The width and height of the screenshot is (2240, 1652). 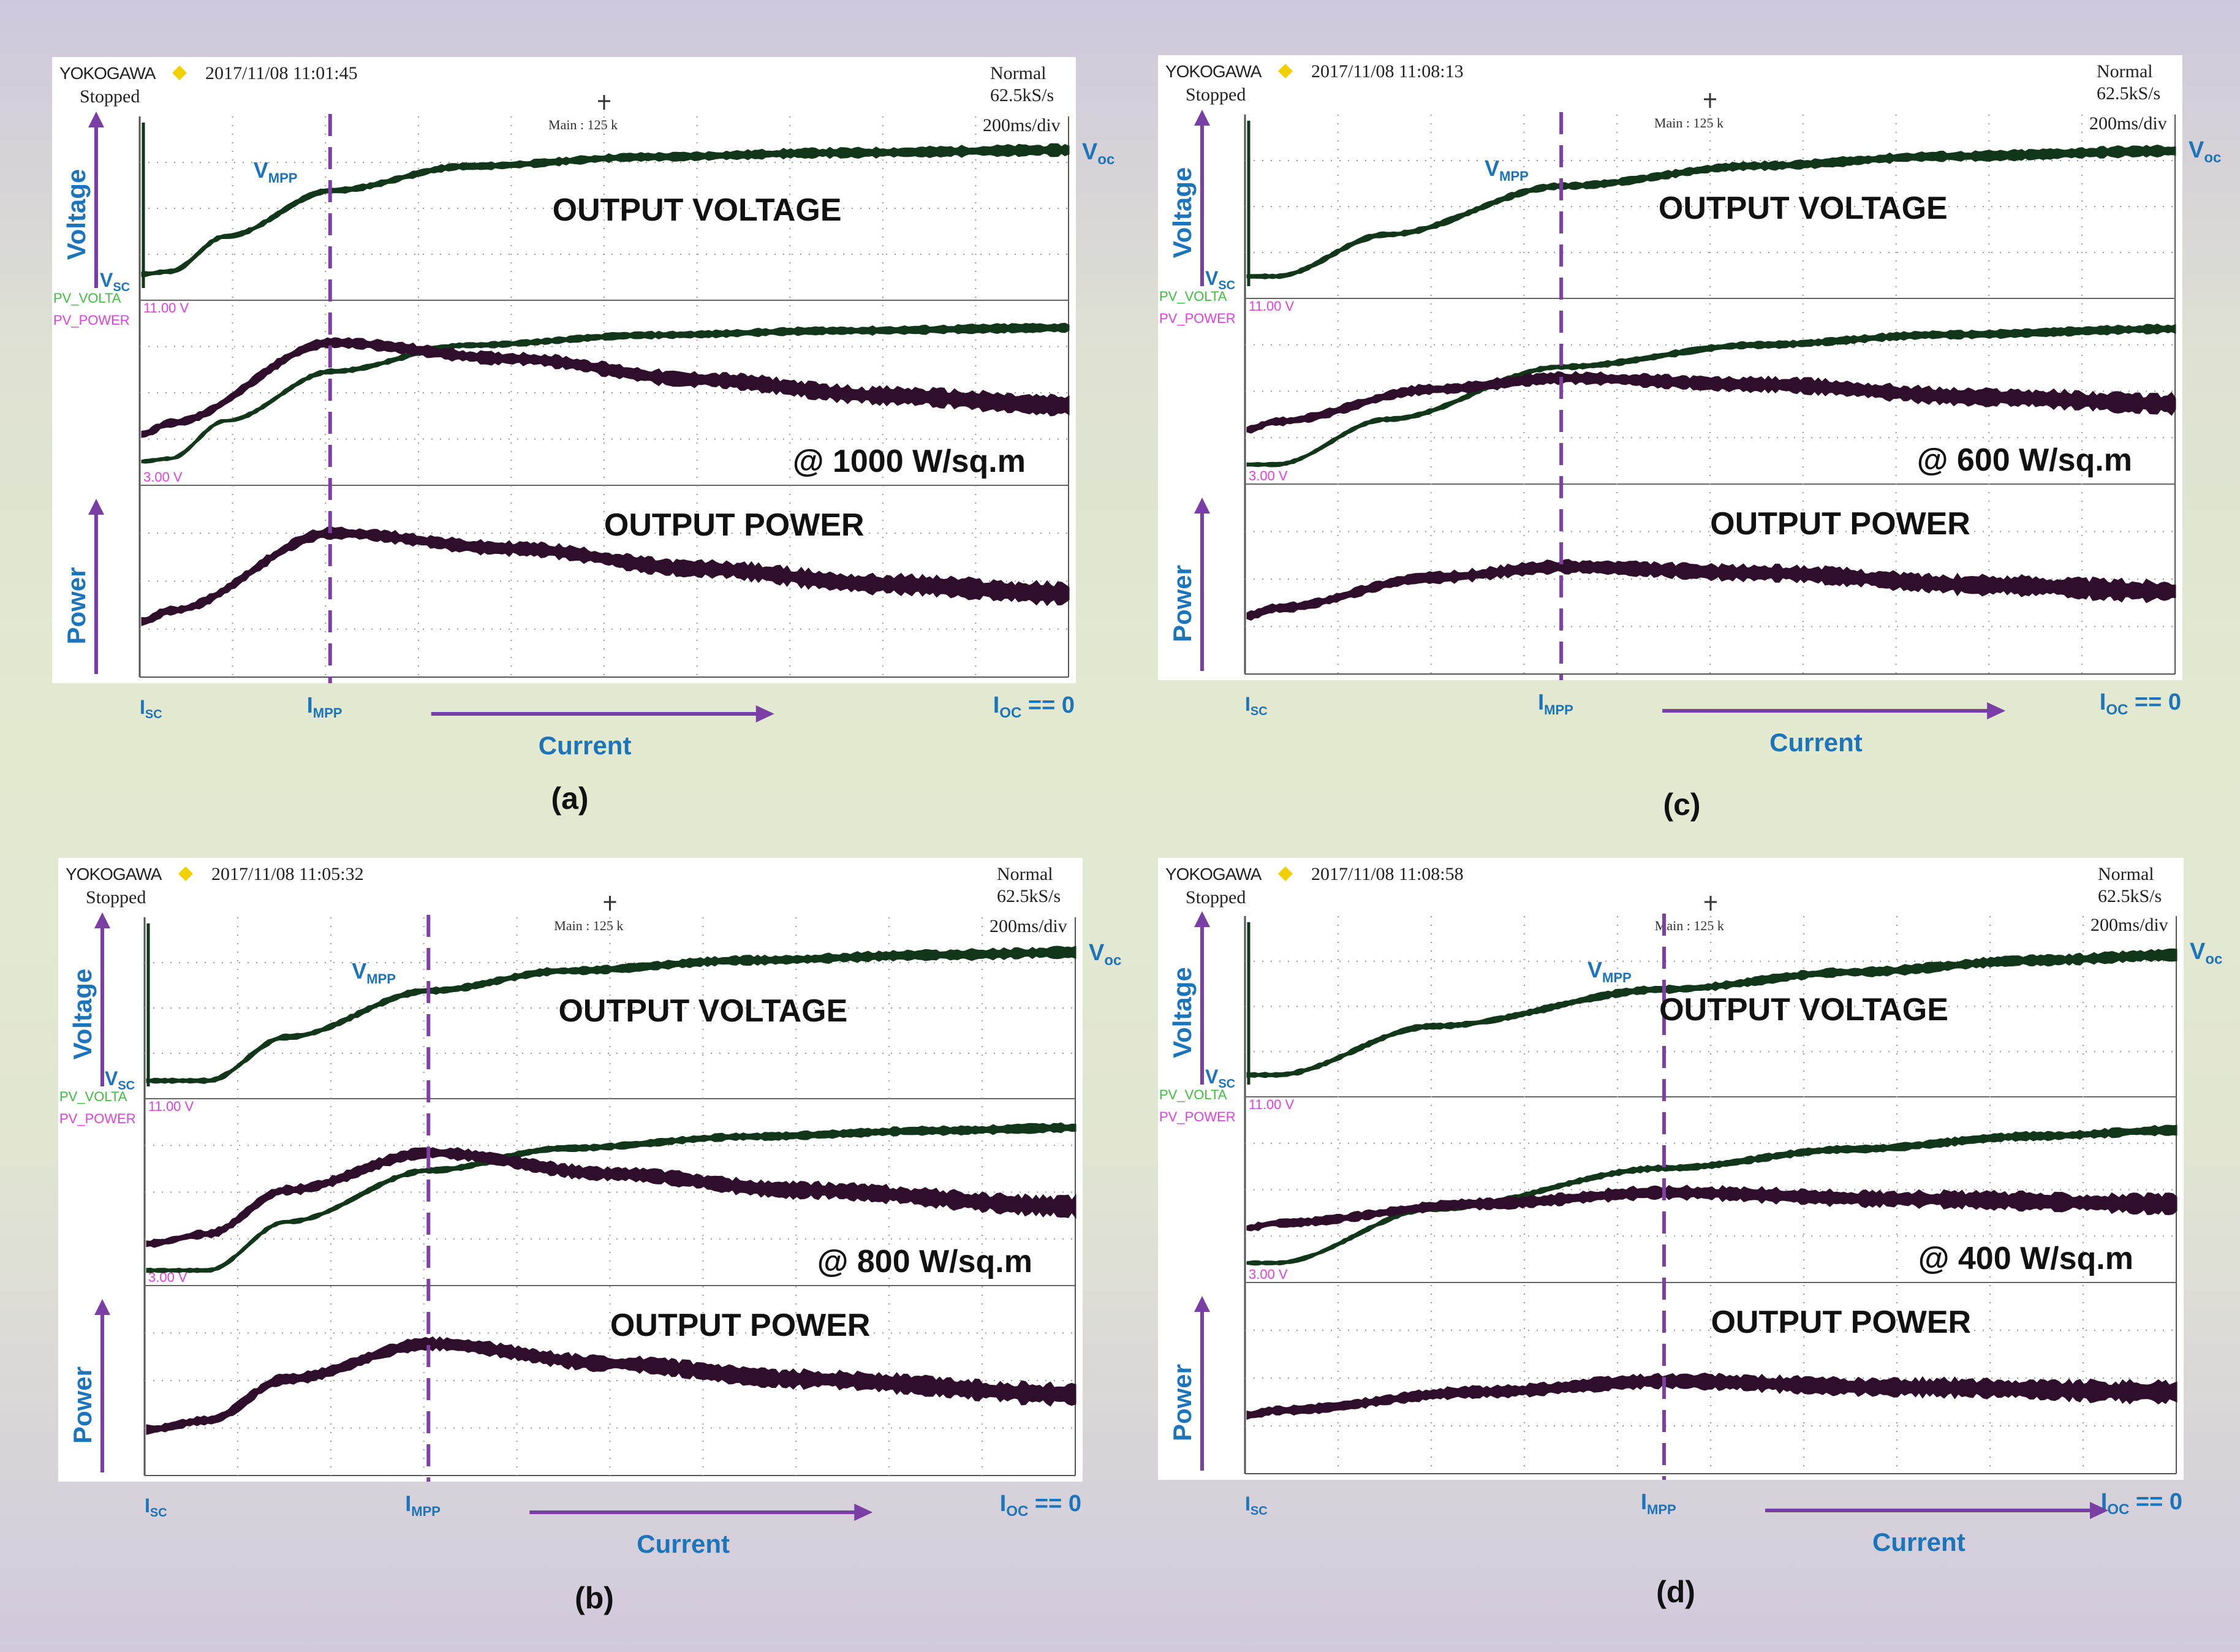 What do you see at coordinates (1387, 71) in the screenshot?
I see `scope-timestamp: 2017/11/08 11:08:13` at bounding box center [1387, 71].